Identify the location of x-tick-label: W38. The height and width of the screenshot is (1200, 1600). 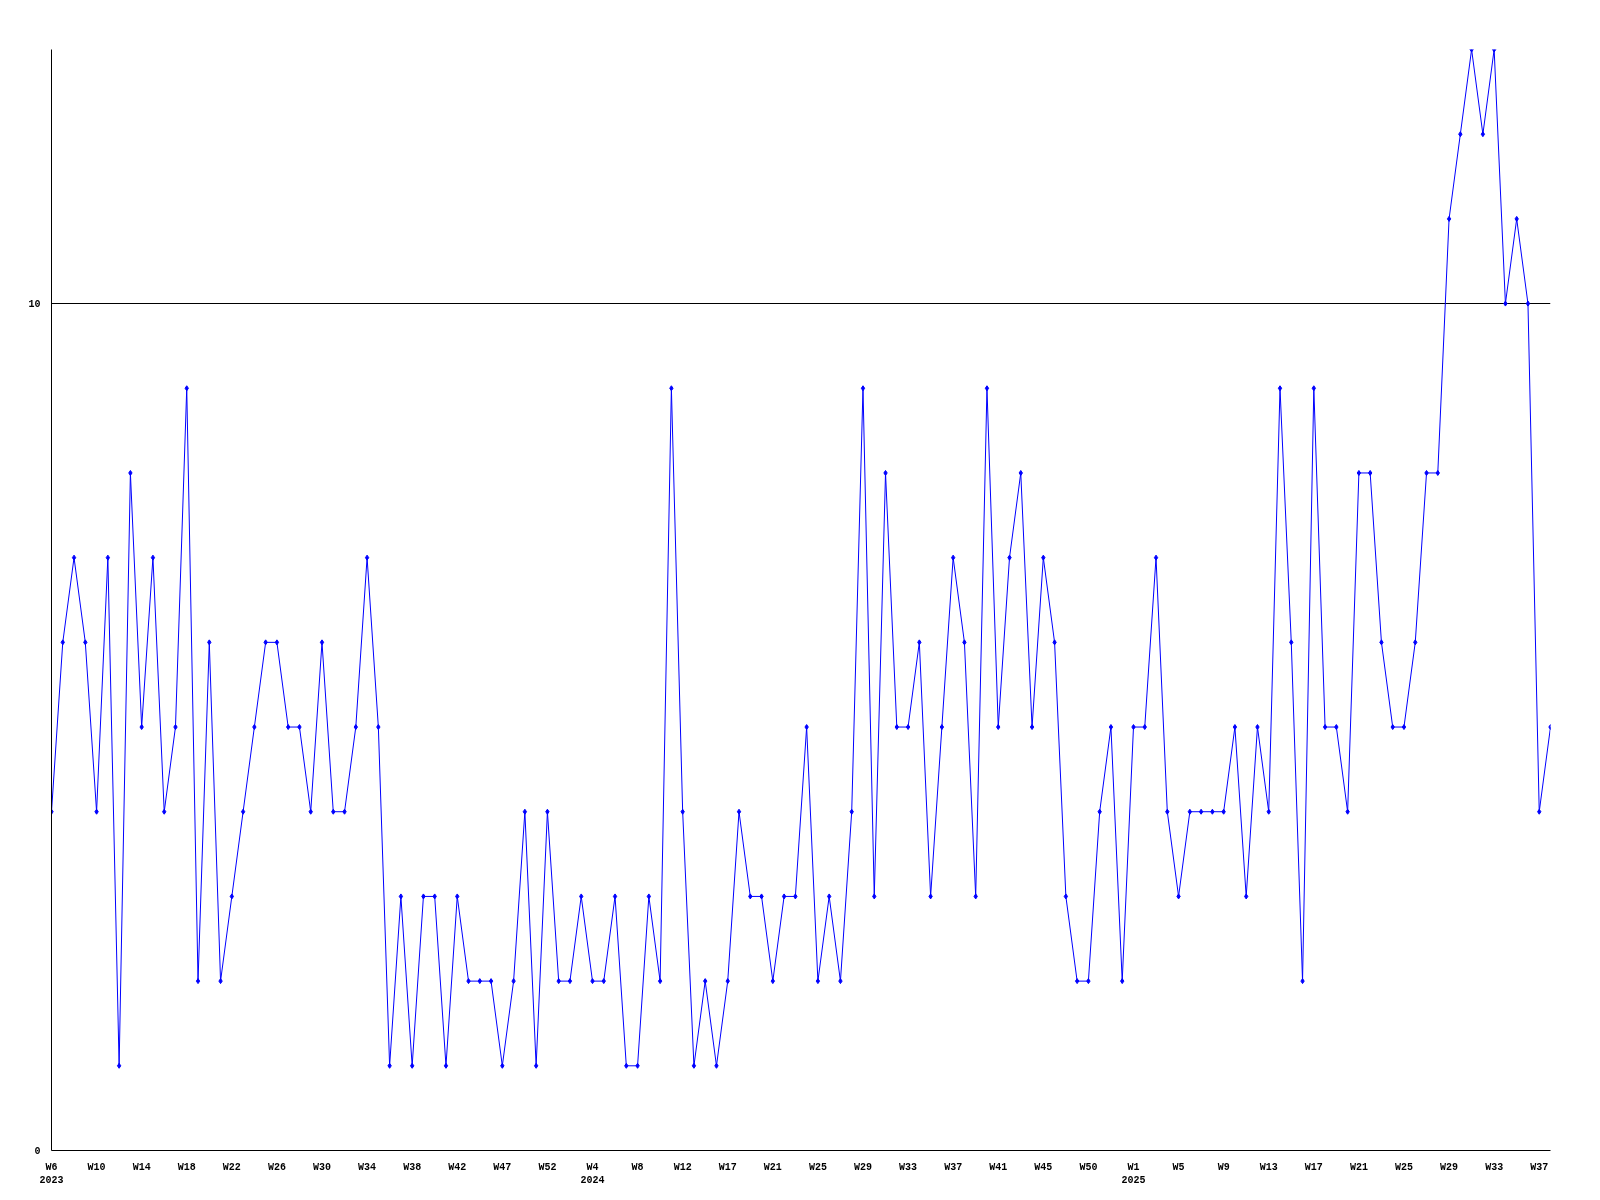
(412, 1167).